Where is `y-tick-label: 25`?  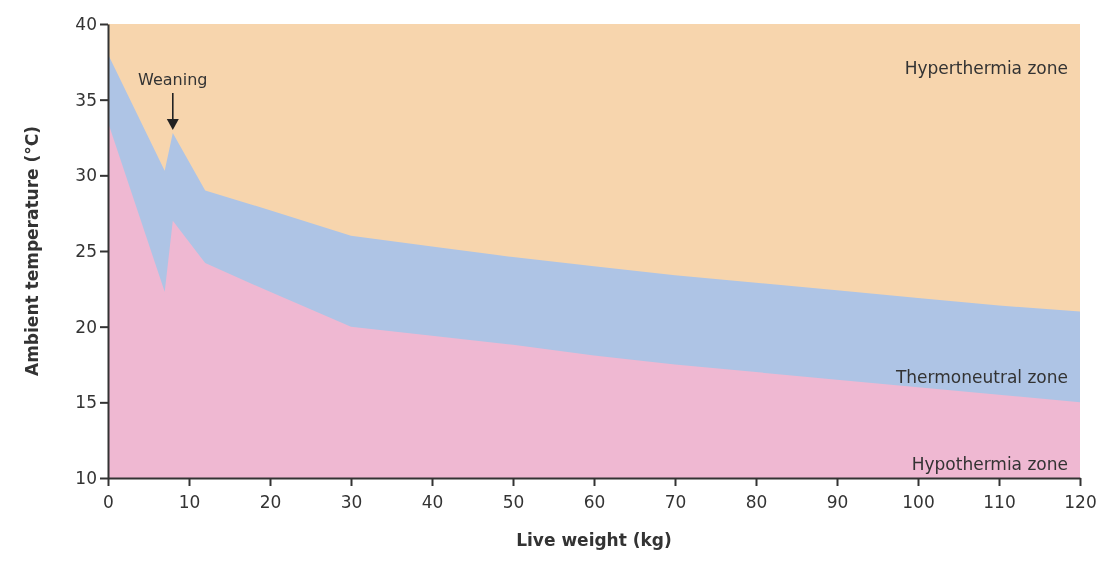 y-tick-label: 25 is located at coordinates (86, 250).